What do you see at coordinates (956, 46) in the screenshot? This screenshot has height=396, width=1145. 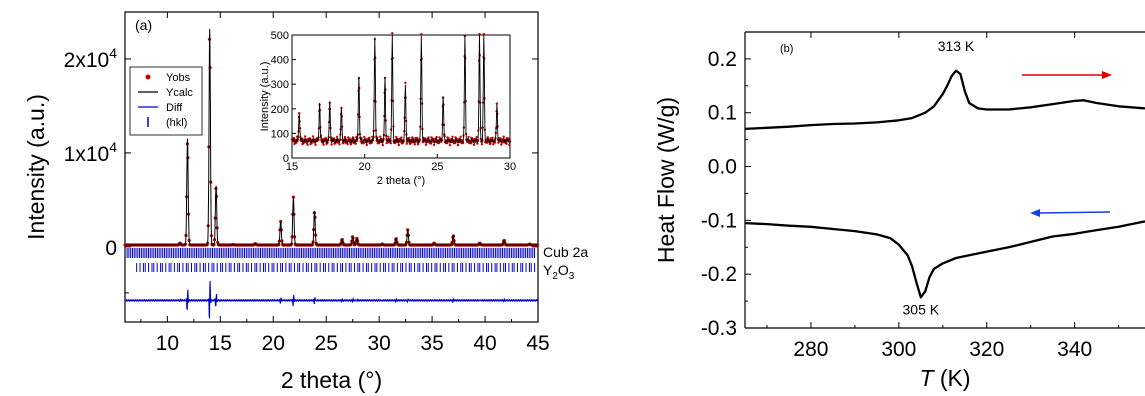 I see `annotation-313k: 313 K` at bounding box center [956, 46].